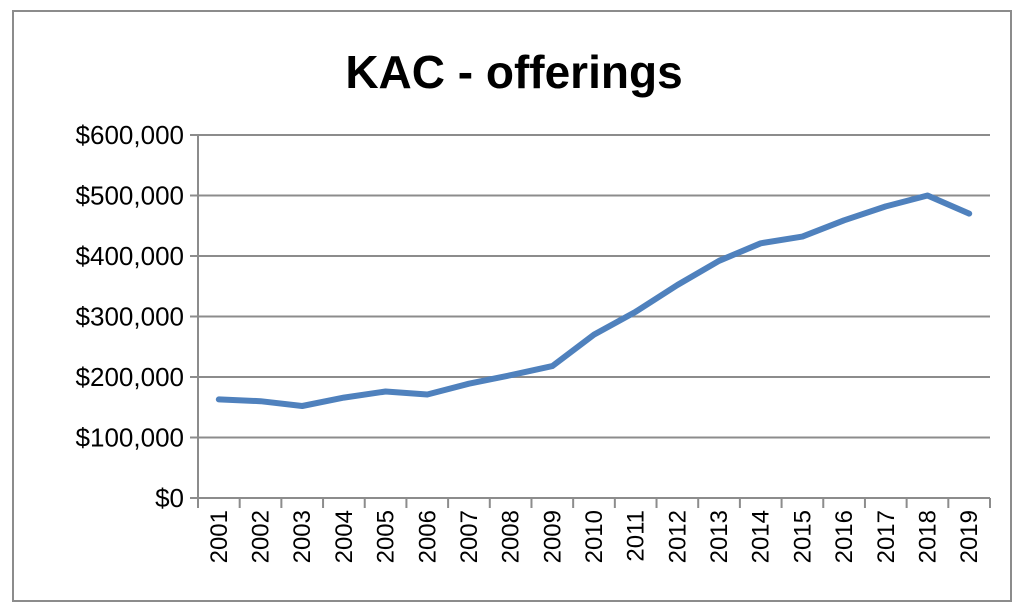 The image size is (1024, 612). I want to click on x-tick-label: 2009, so click(552, 536).